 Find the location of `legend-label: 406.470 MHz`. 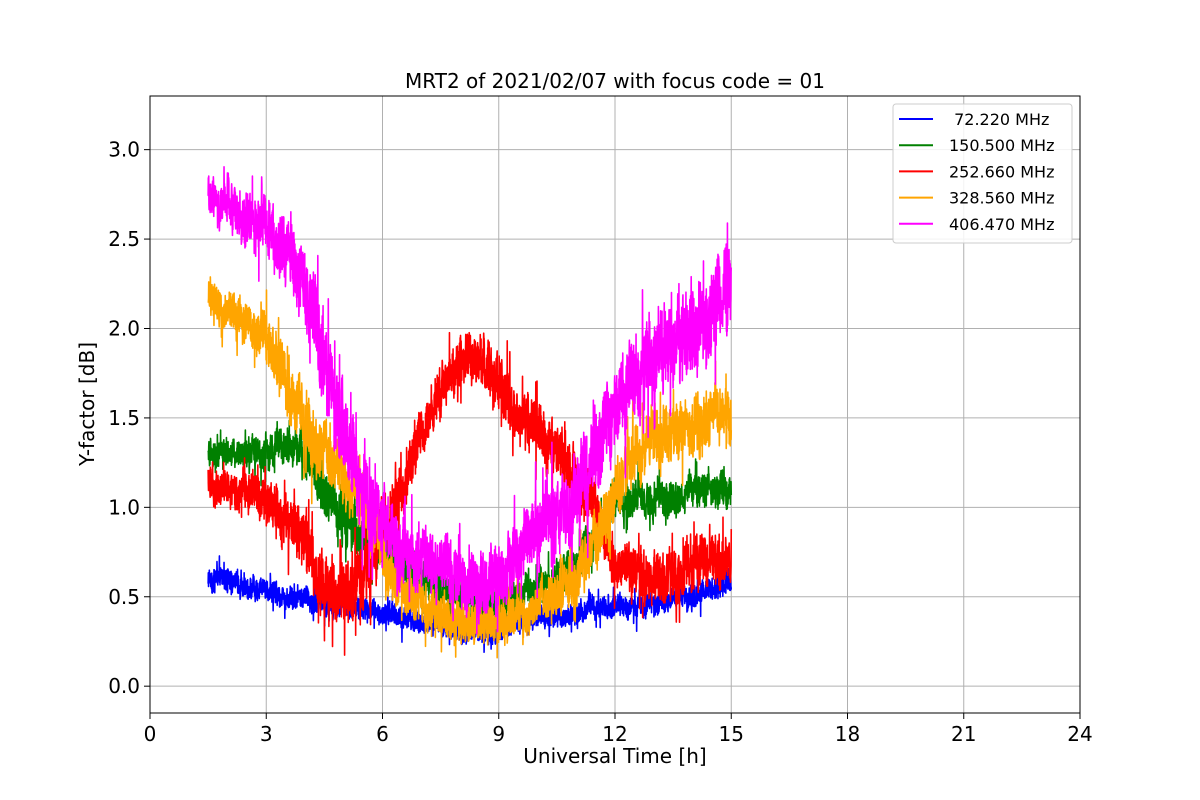

legend-label: 406.470 MHz is located at coordinates (1001, 224).